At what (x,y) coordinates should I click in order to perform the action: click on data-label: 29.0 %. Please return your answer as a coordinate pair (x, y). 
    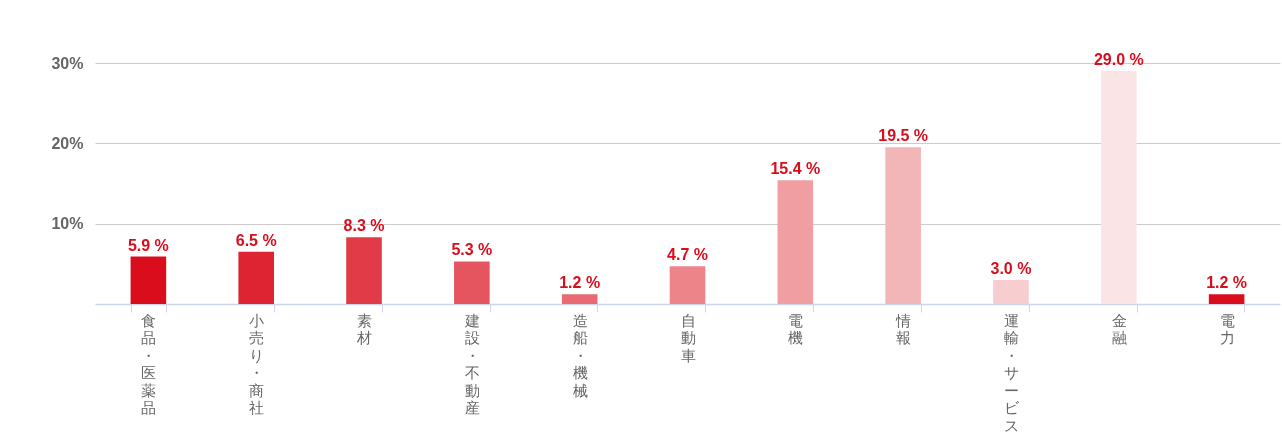
    Looking at the image, I should click on (1118, 60).